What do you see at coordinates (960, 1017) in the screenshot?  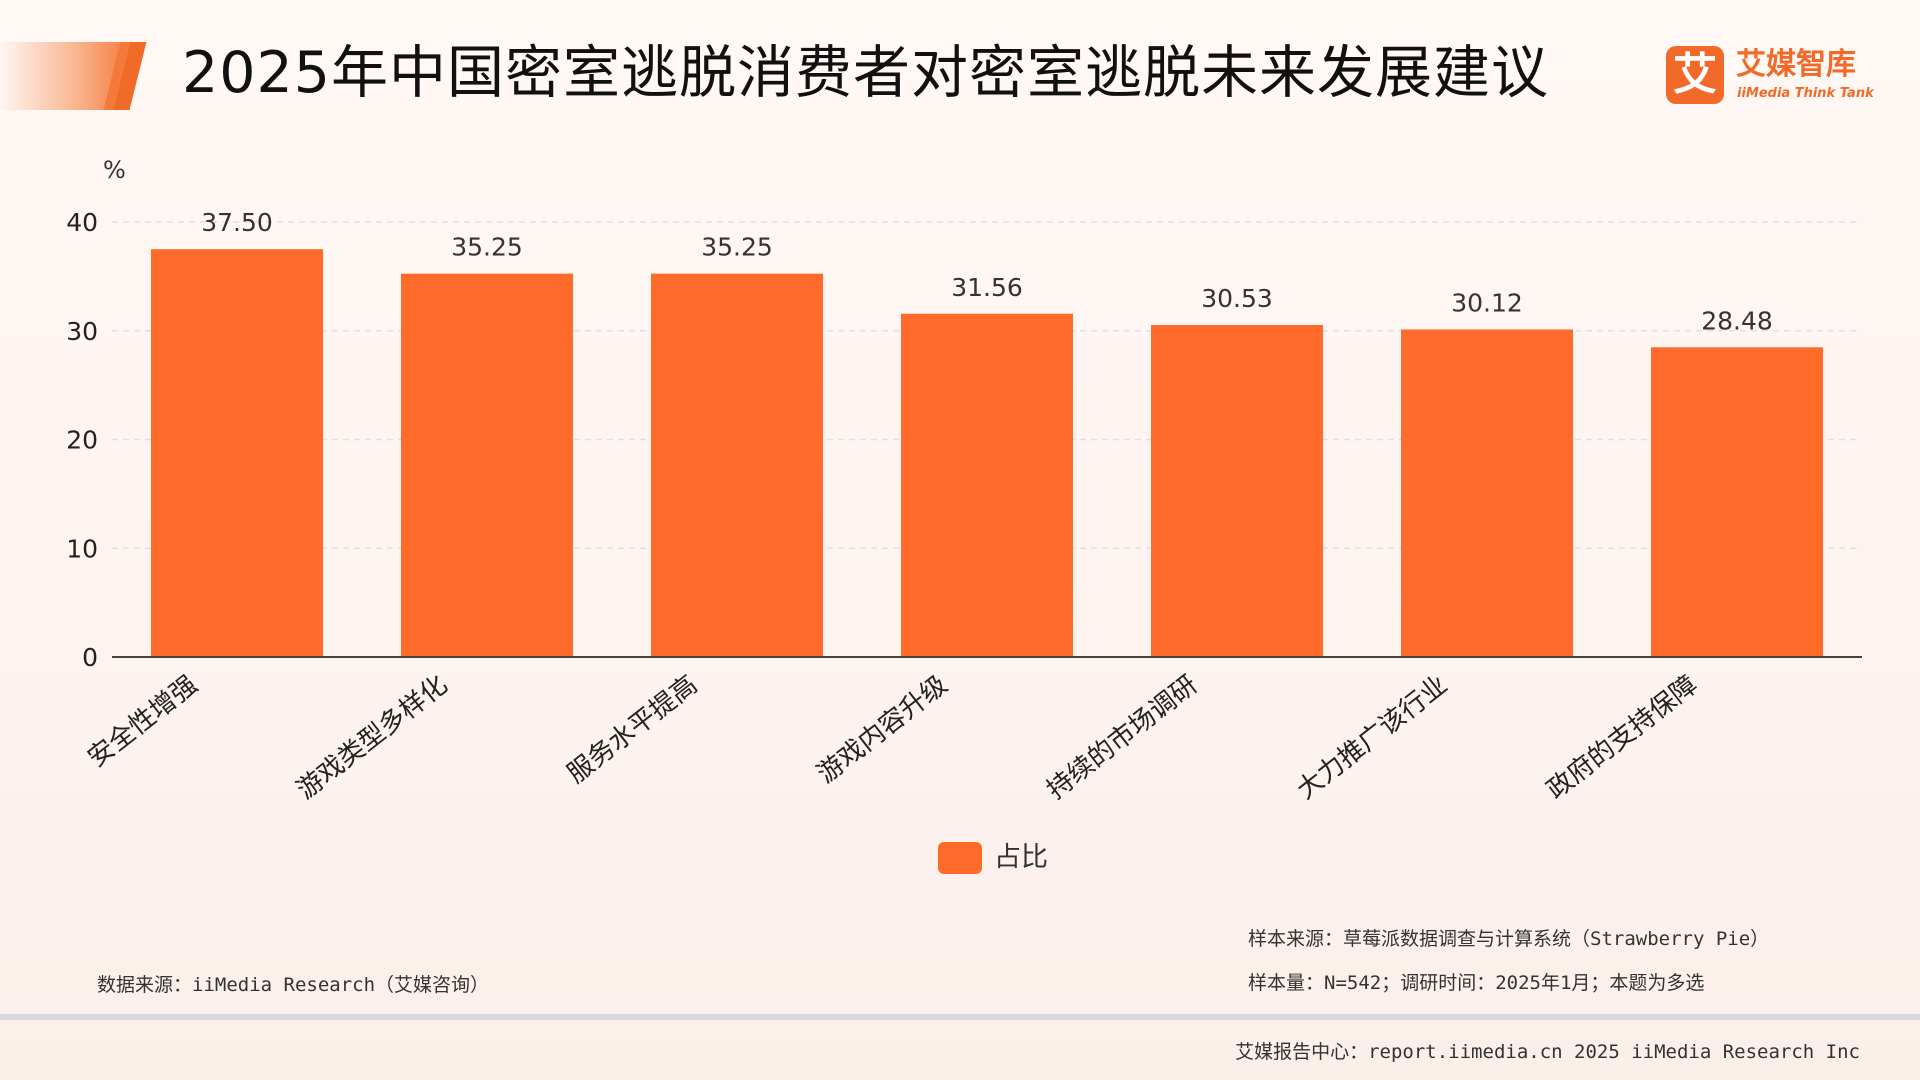 I see `footer-divider` at bounding box center [960, 1017].